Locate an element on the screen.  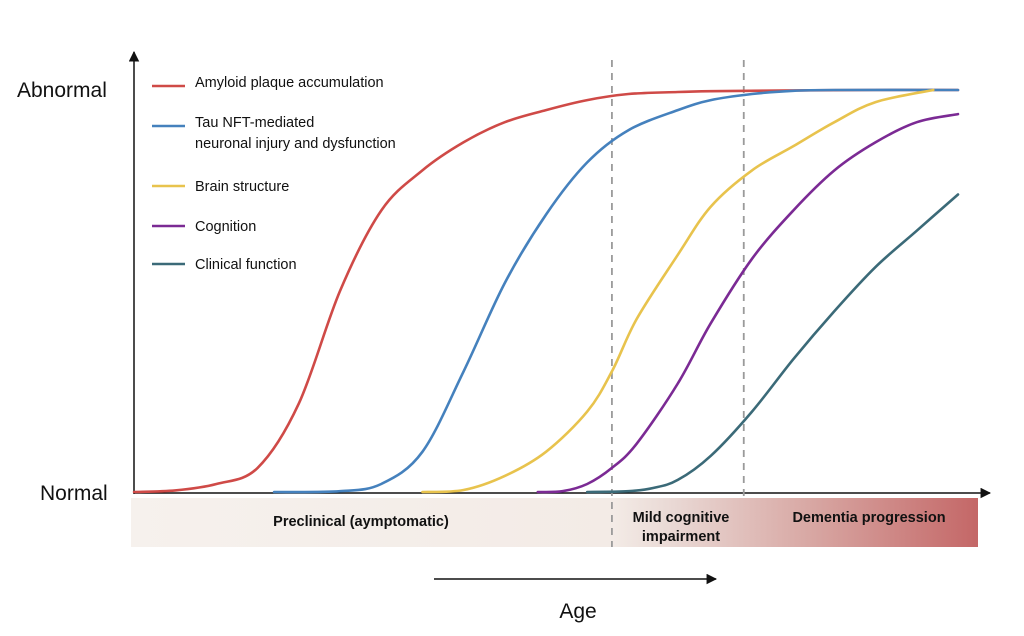
legend-label: Brain structure is located at coordinates (242, 187).